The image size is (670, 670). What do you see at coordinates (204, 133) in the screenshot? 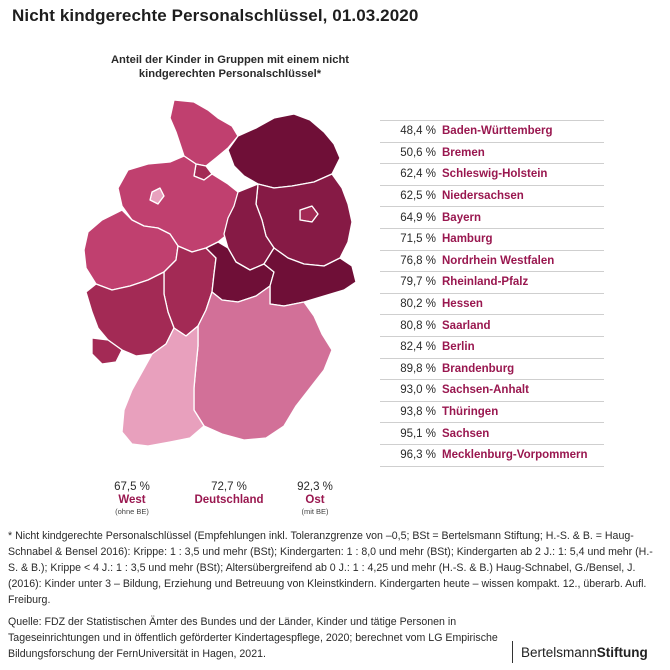
I see `state-schleswig-holstein` at bounding box center [204, 133].